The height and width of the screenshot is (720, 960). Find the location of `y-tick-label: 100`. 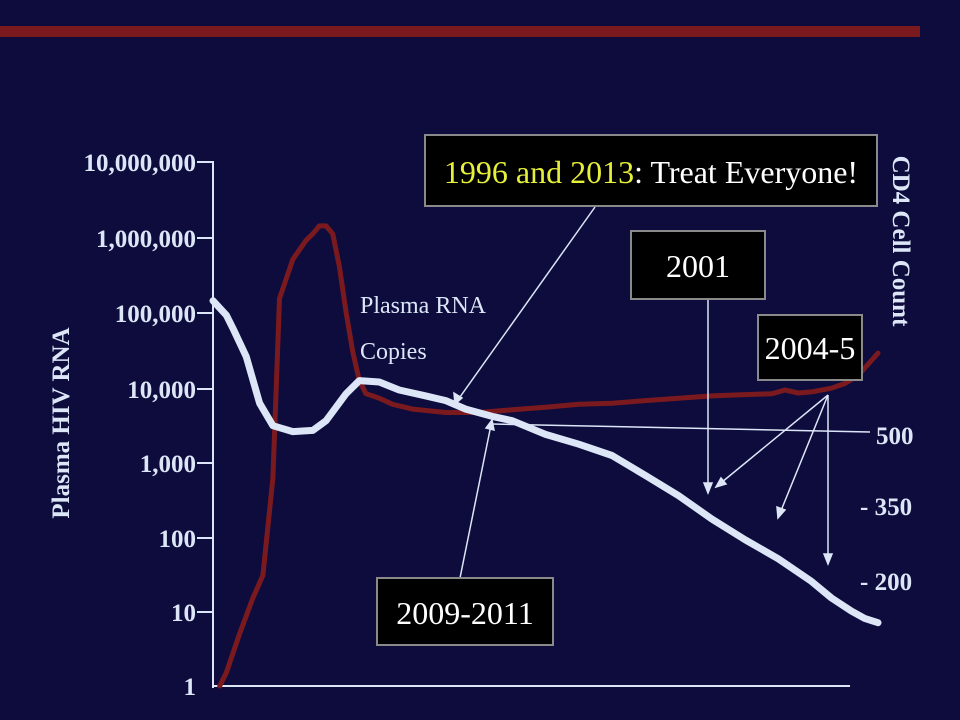

y-tick-label: 100 is located at coordinates (178, 539).